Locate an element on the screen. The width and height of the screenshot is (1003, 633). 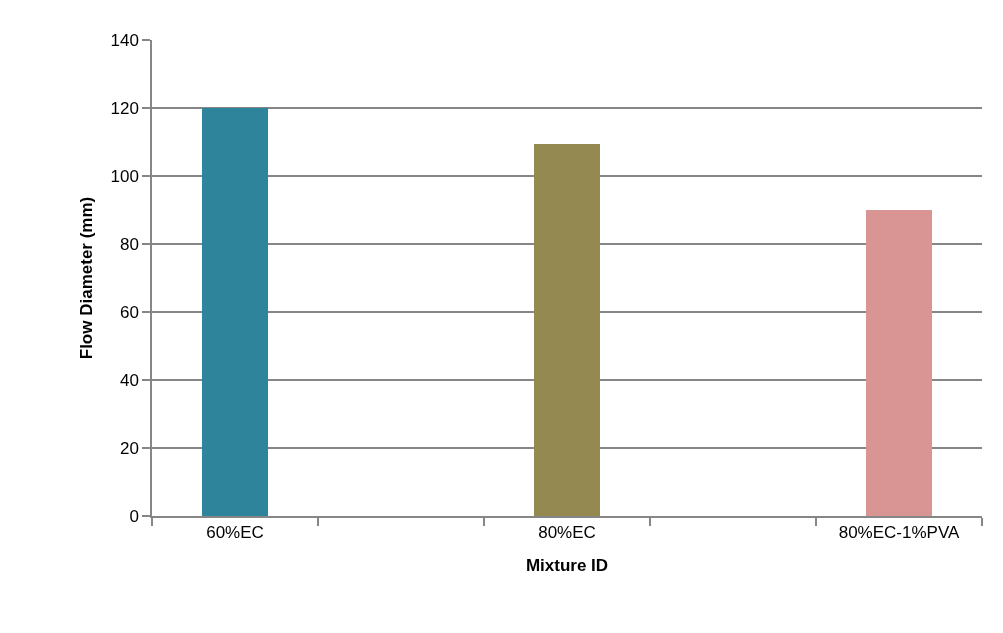
y-tick-label: 80 is located at coordinates (129, 244).